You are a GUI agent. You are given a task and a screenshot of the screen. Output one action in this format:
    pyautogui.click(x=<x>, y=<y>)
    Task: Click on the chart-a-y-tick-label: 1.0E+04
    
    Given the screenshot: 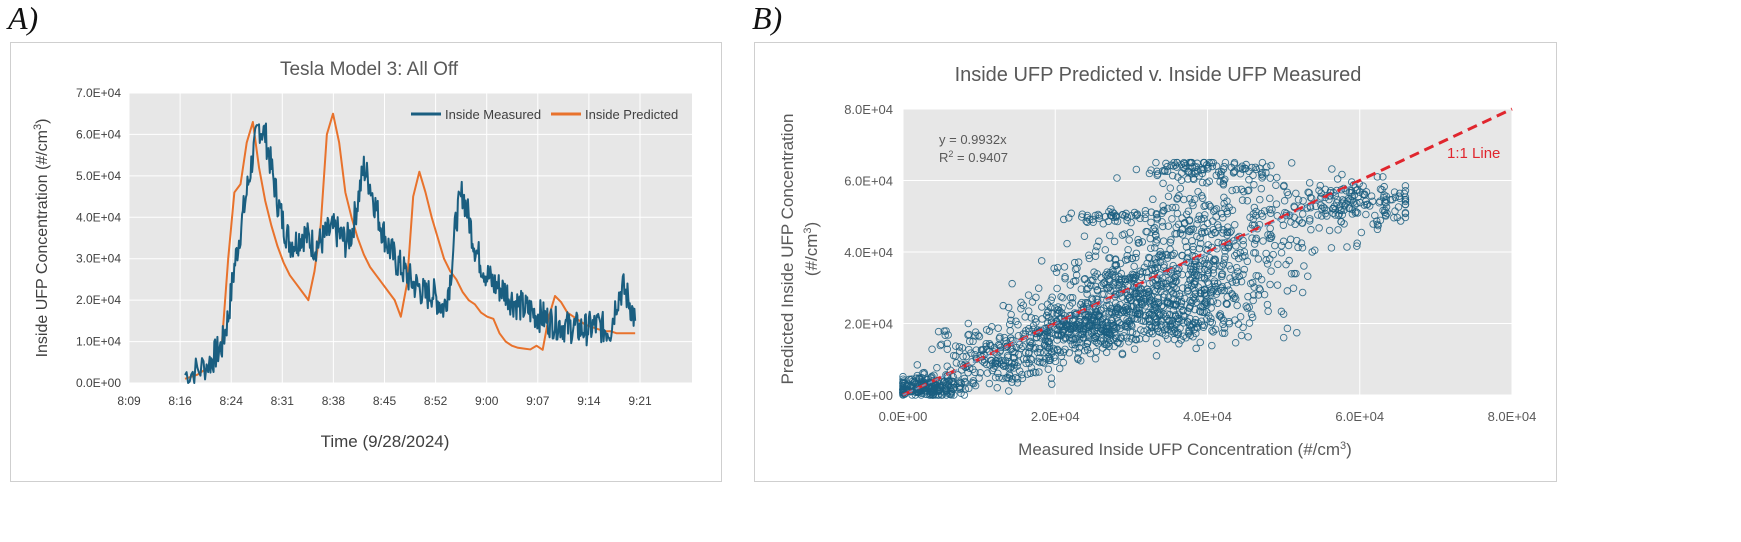 What is the action you would take?
    pyautogui.click(x=98, y=342)
    